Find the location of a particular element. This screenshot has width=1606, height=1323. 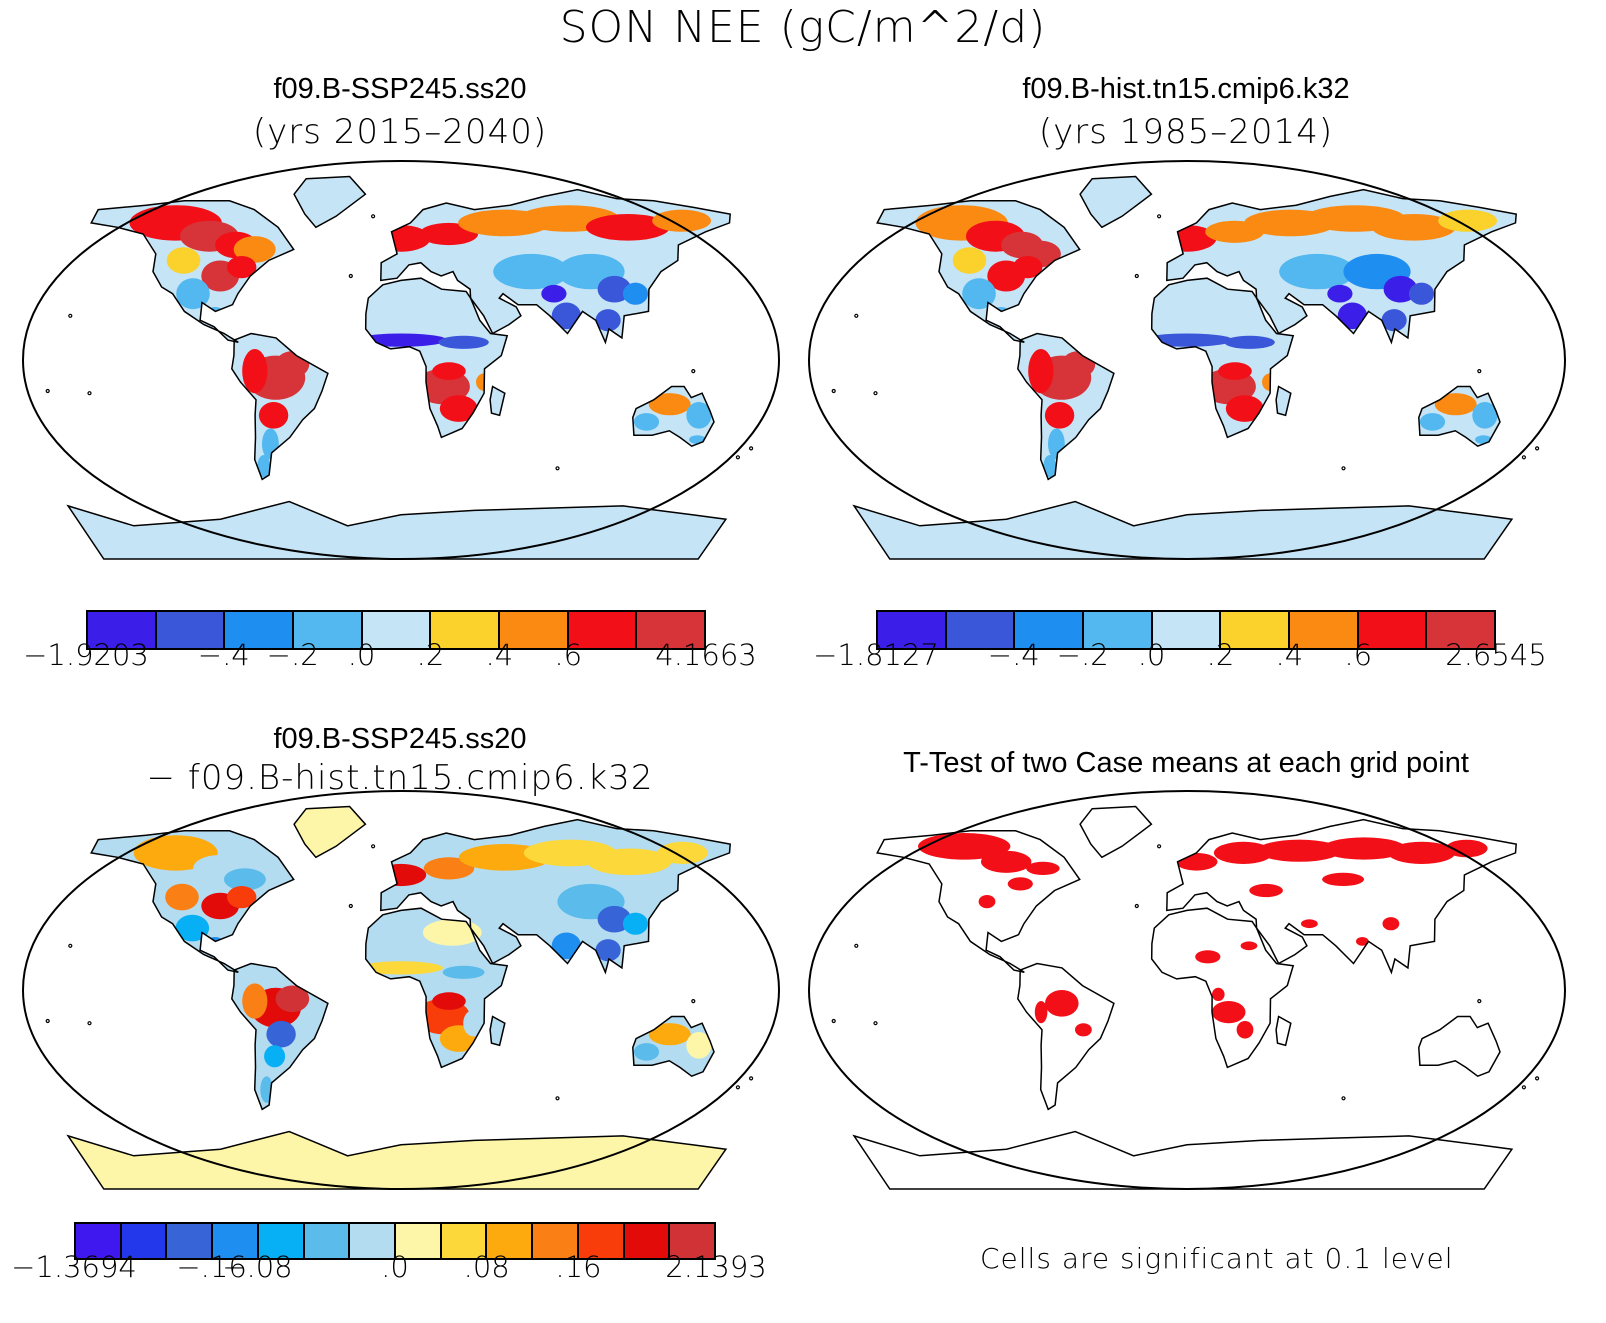

map-control is located at coordinates (1187, 360).